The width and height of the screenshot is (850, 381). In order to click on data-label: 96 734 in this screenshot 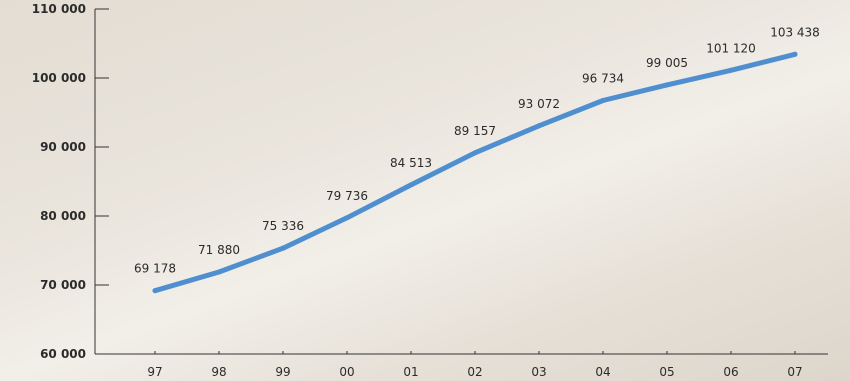, I will do `click(603, 79)`.